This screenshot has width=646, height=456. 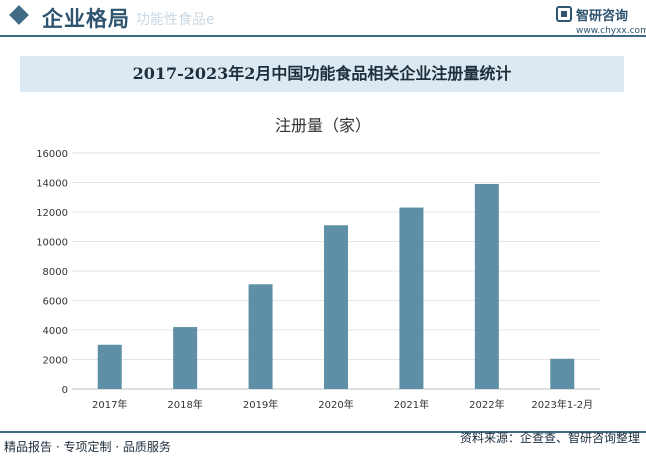 What do you see at coordinates (175, 20) in the screenshot?
I see `header-ghost-text: 功能性食品e` at bounding box center [175, 20].